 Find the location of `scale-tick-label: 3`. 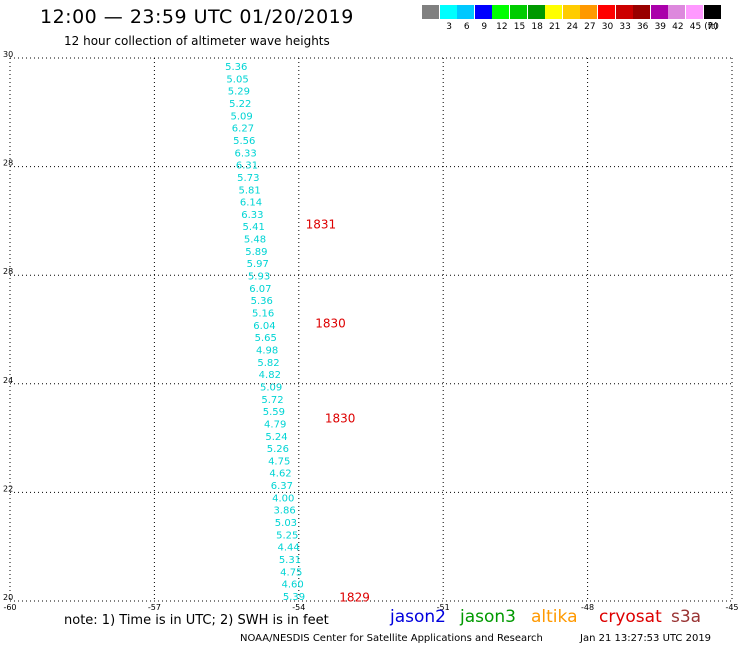

scale-tick-label: 3 is located at coordinates (449, 27).